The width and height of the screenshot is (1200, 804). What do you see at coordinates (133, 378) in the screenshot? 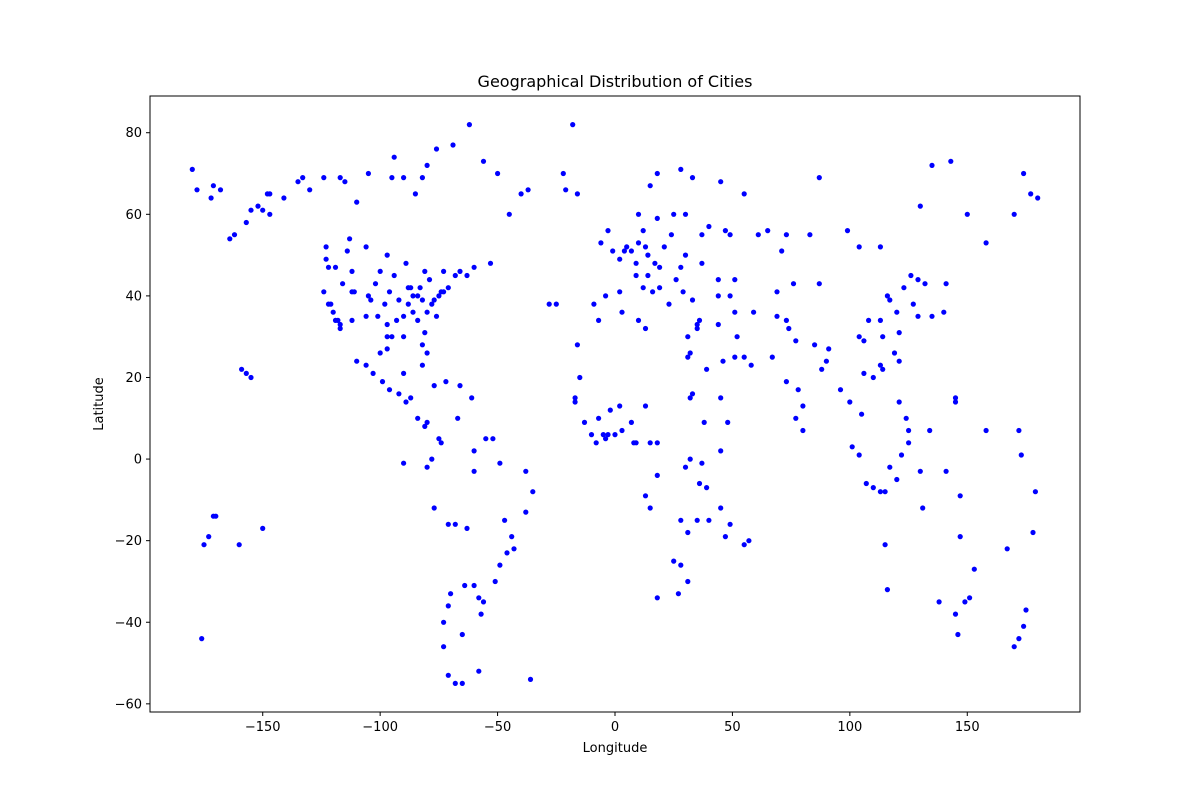
I see `y-tick-label: 20` at bounding box center [133, 378].